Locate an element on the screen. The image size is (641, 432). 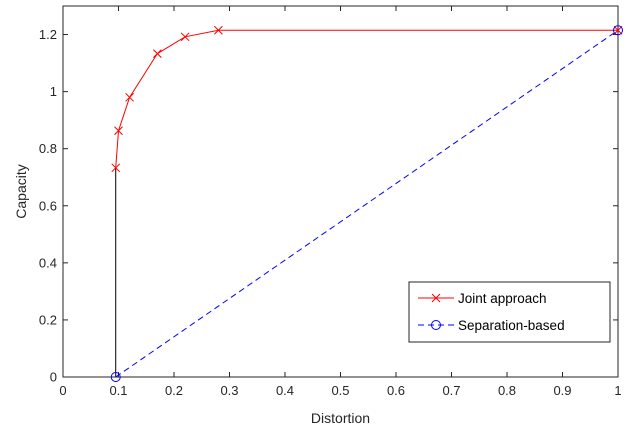
y-tick-label: 1.2 is located at coordinates (48, 34).